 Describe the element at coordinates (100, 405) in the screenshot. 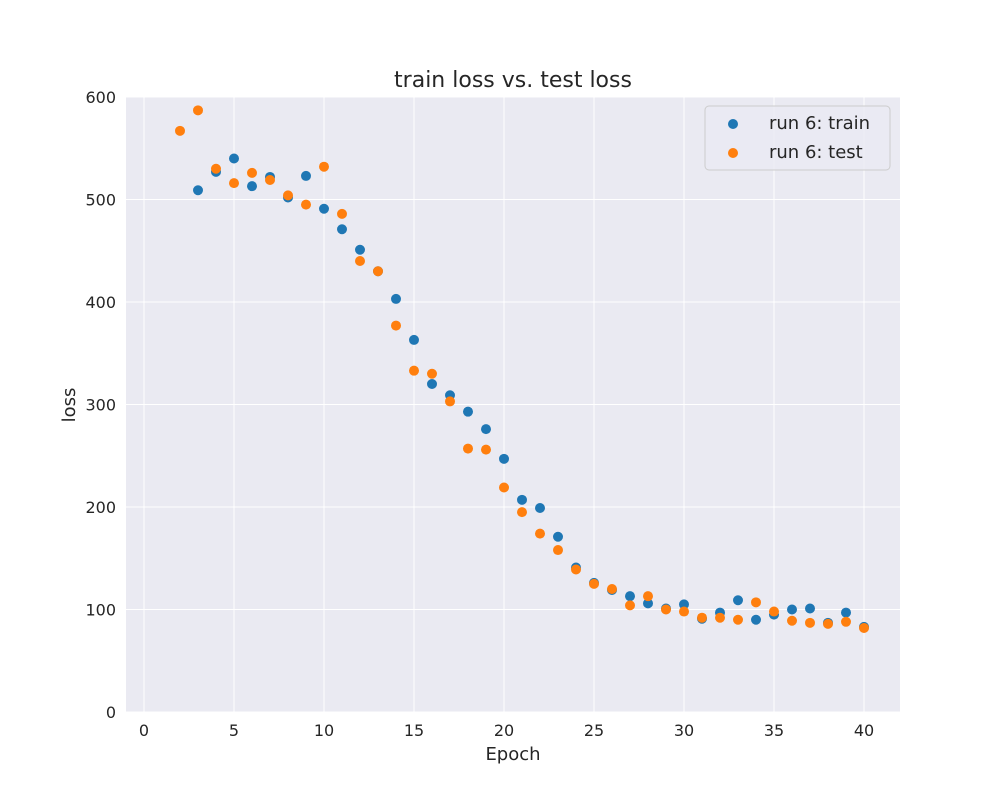

I see `y-tick-label: 300` at that location.